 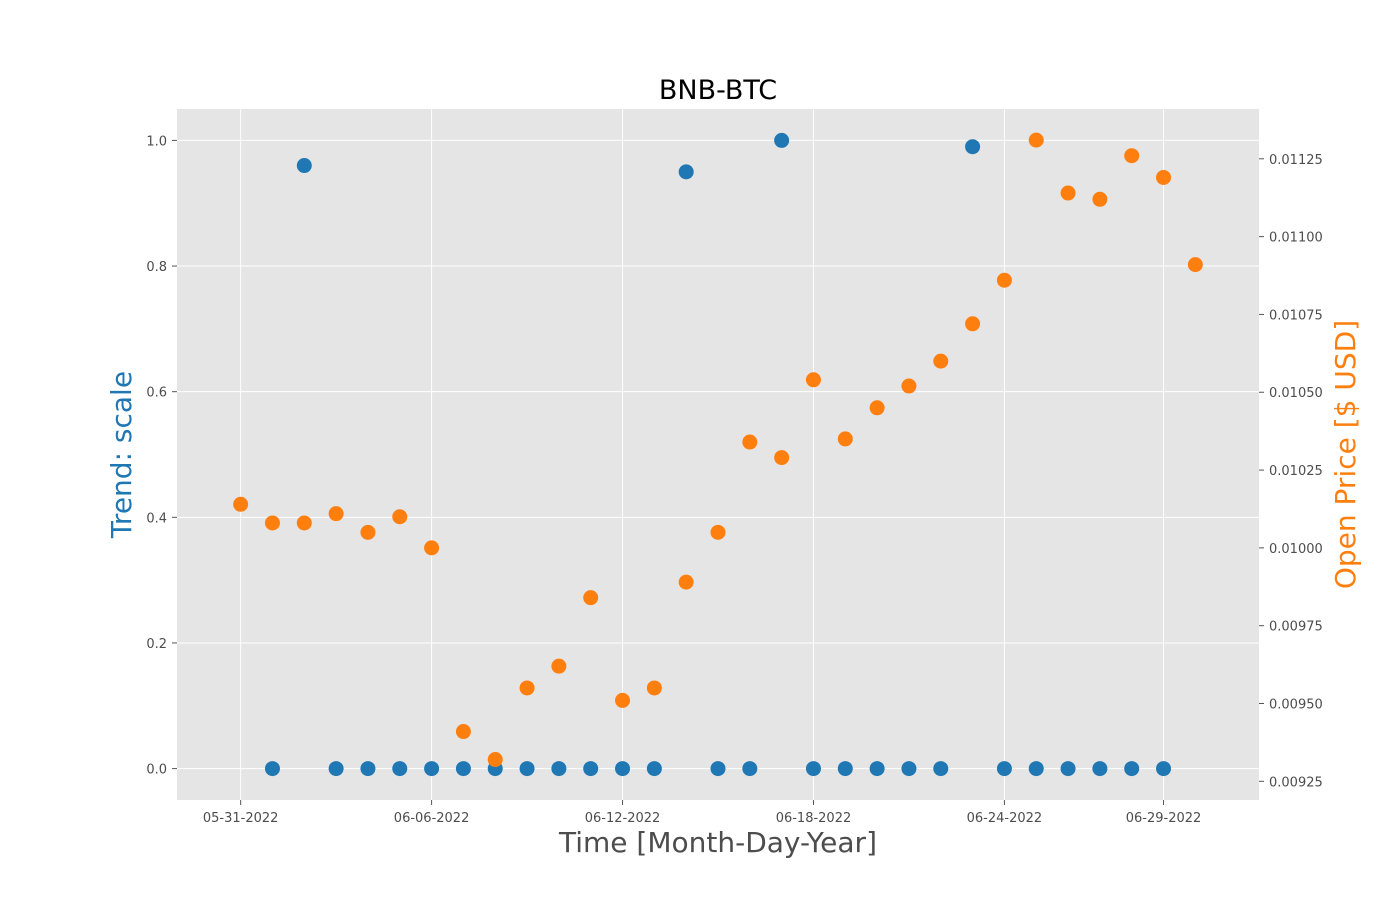 I want to click on x-tick-label: 06-24-2022, so click(x=1005, y=818).